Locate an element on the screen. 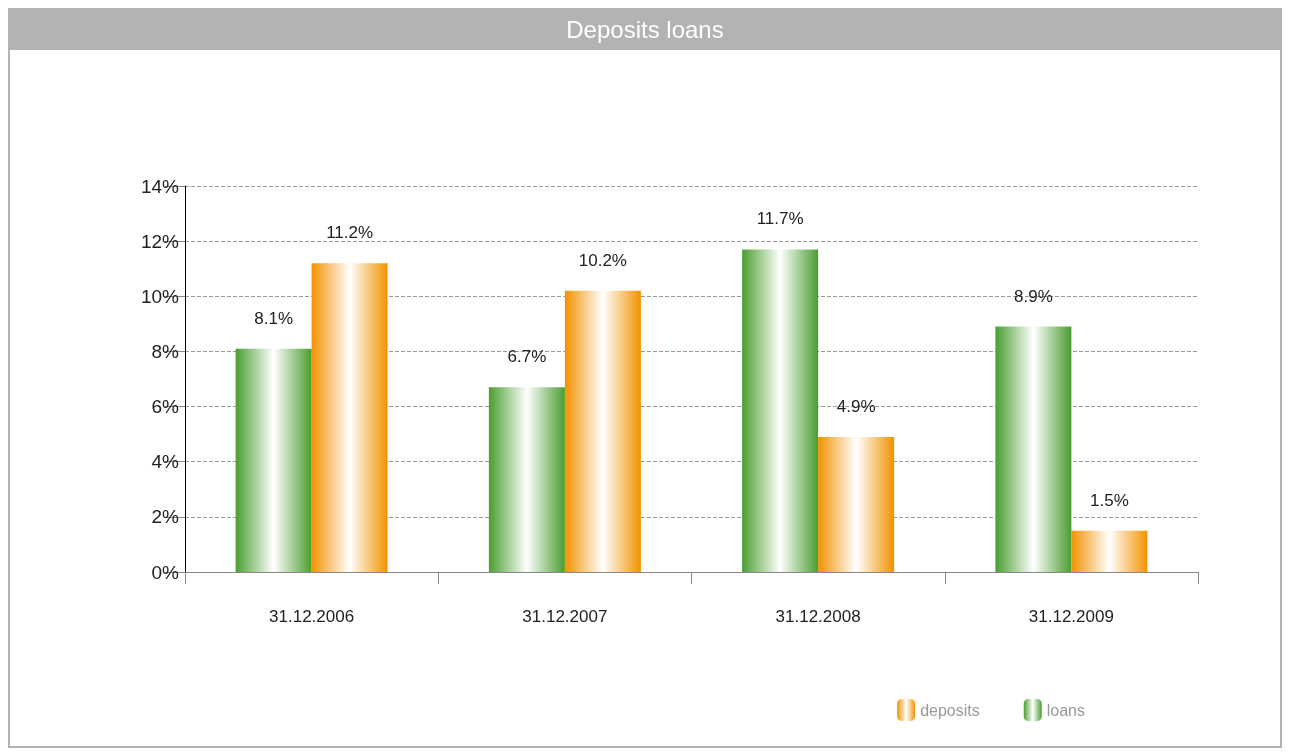 The height and width of the screenshot is (756, 1290). legend-label: loans is located at coordinates (1065, 710).